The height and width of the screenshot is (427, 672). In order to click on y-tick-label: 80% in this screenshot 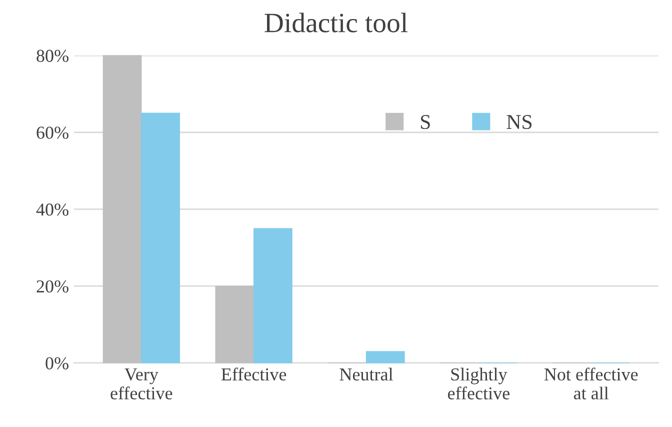, I will do `click(52, 56)`.